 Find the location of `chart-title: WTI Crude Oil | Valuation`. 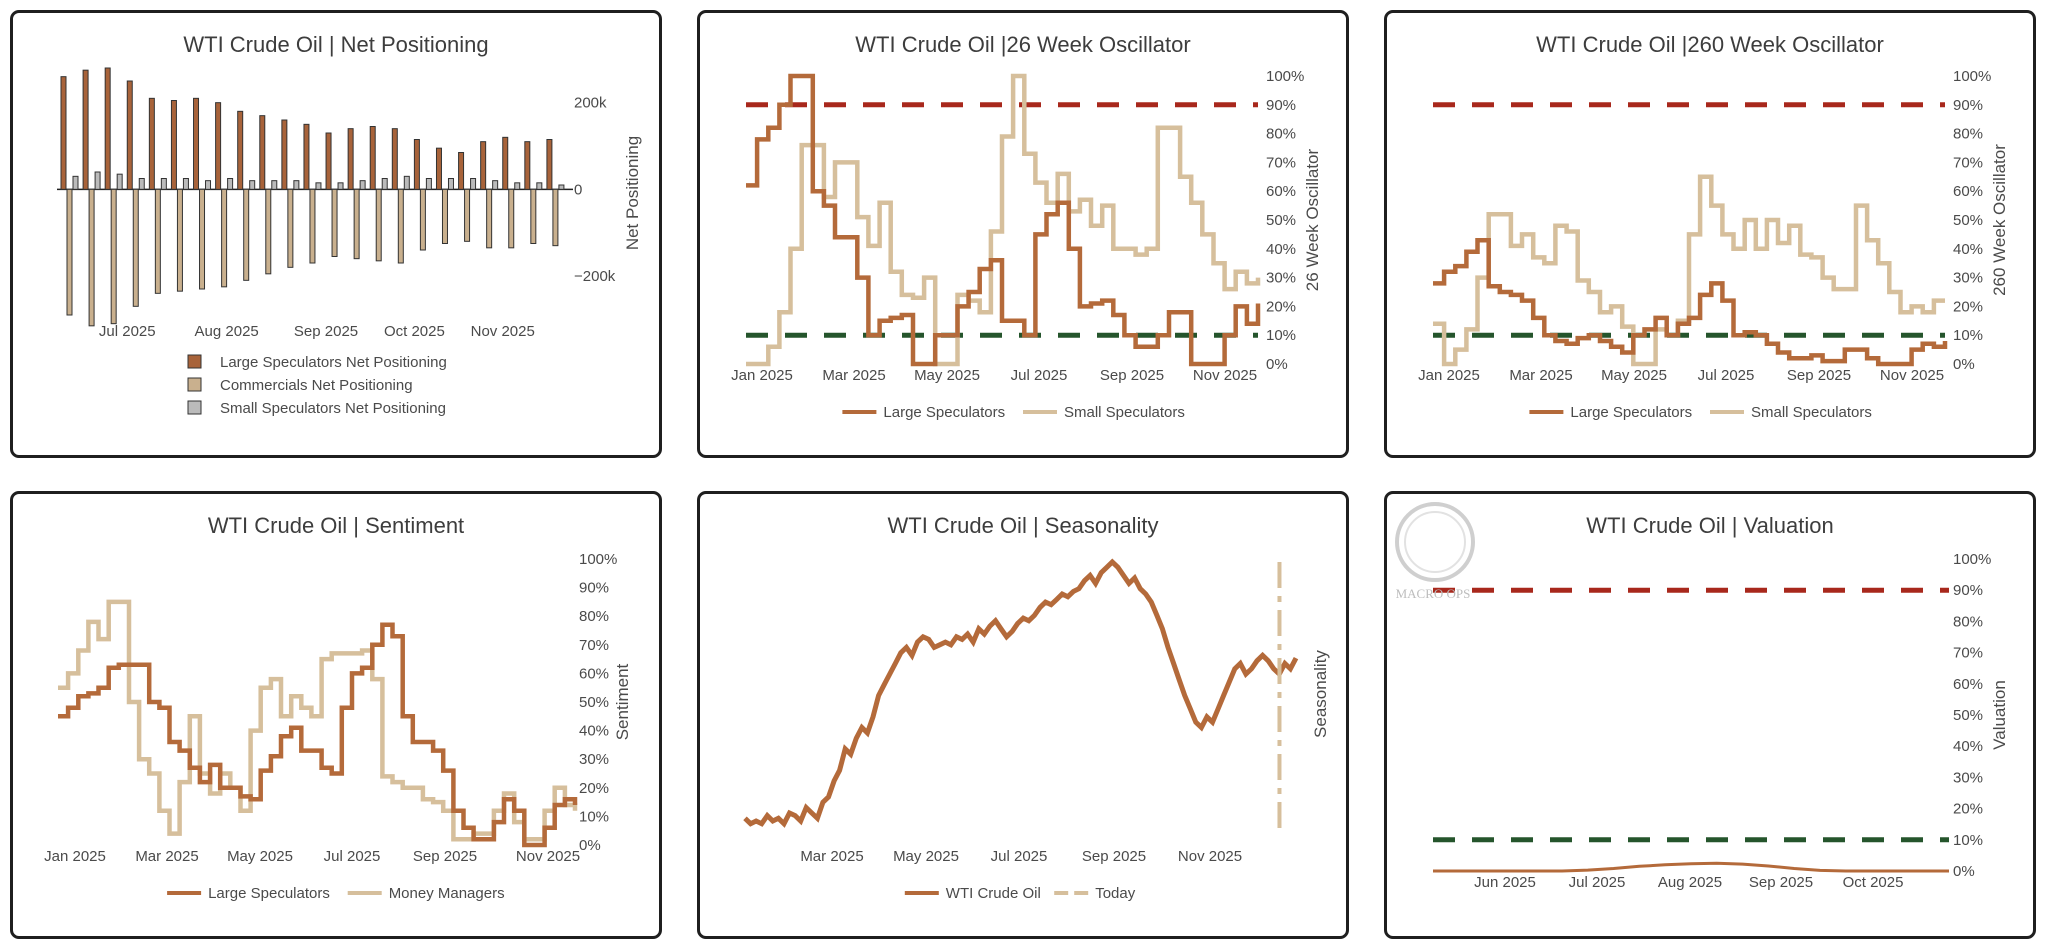

chart-title: WTI Crude Oil | Valuation is located at coordinates (1709, 525).